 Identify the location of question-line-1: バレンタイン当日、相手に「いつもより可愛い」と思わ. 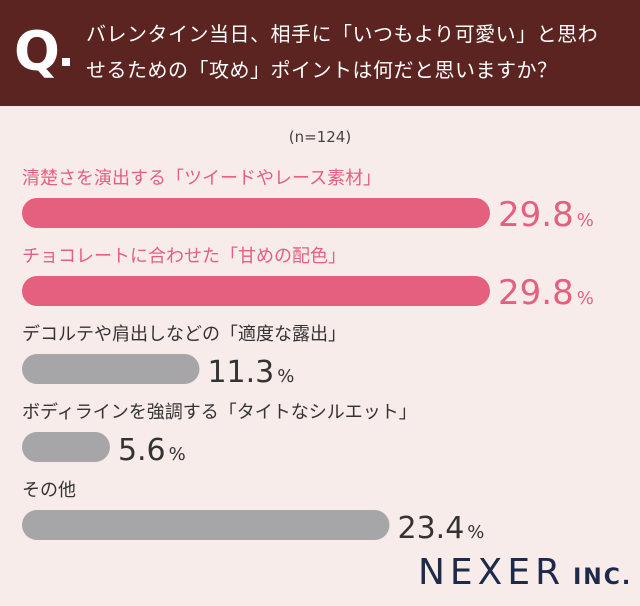
(342, 34).